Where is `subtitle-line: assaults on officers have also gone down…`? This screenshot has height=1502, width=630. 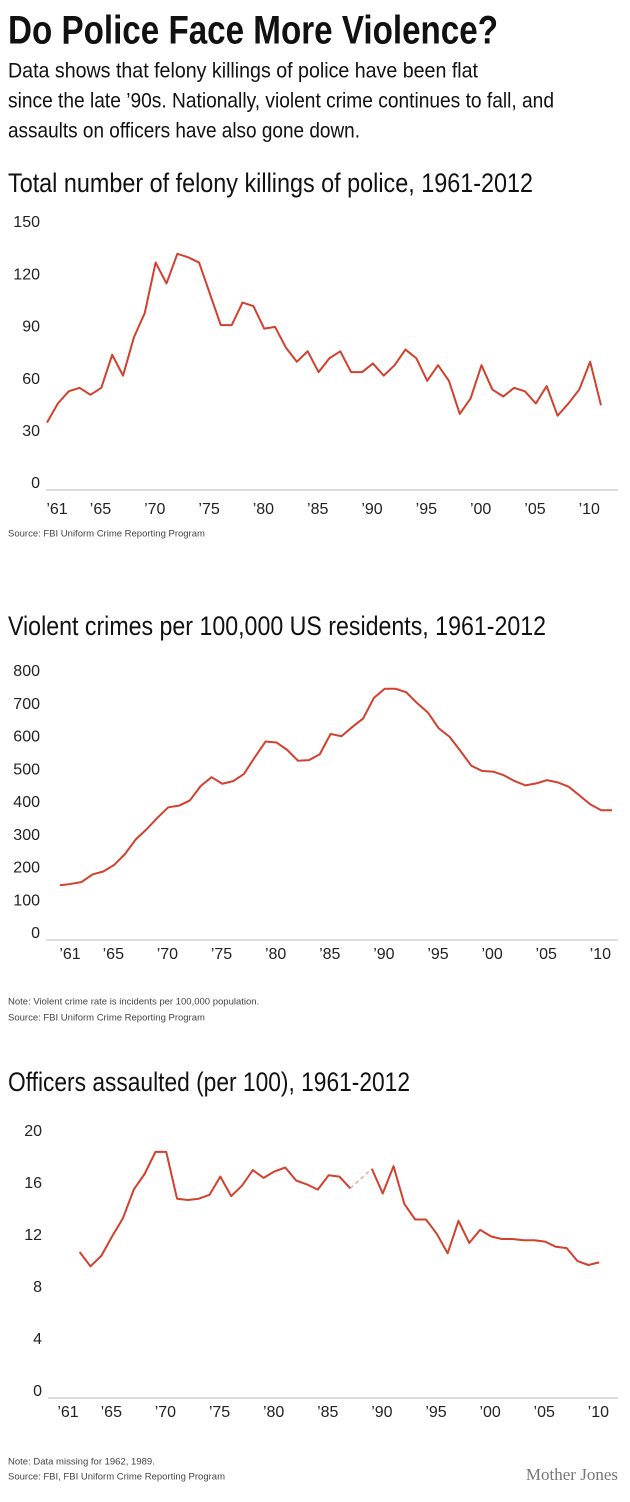 subtitle-line: assaults on officers have also gone down… is located at coordinates (184, 131).